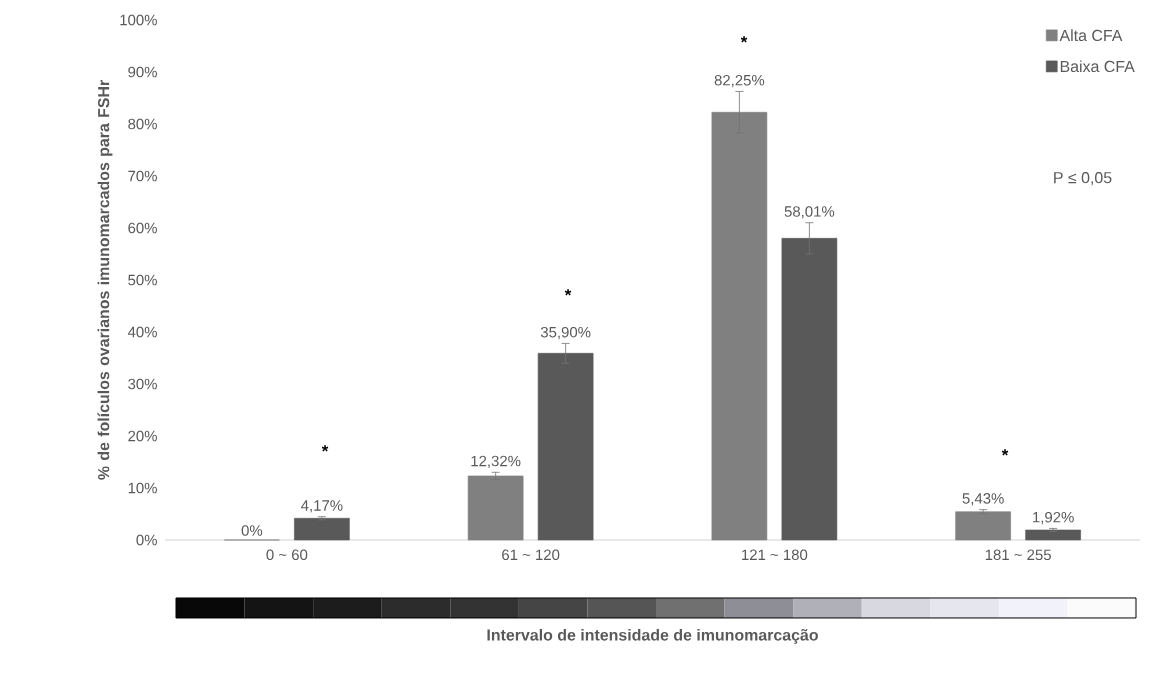 The image size is (1151, 688). I want to click on y-tick-label: 70%, so click(142, 176).